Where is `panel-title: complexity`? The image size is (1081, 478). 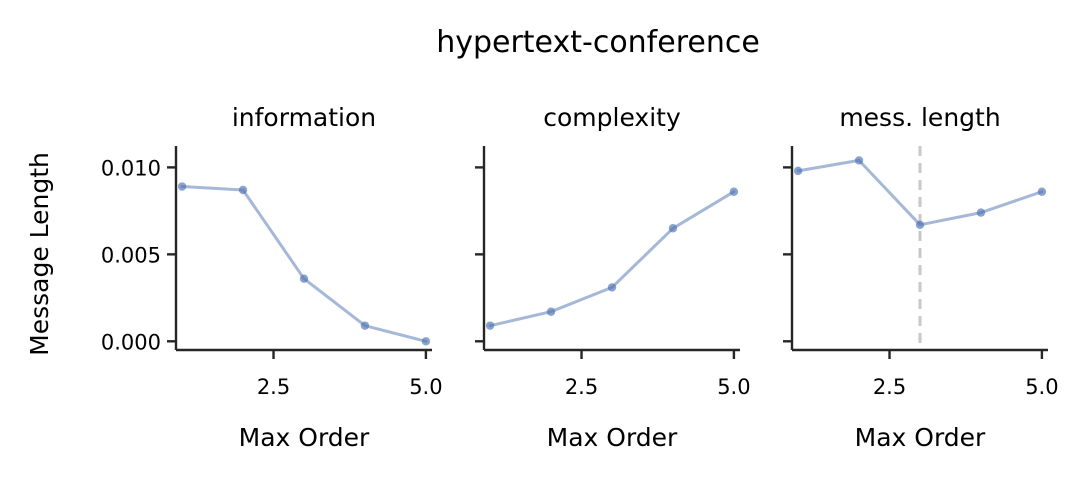 panel-title: complexity is located at coordinates (612, 117).